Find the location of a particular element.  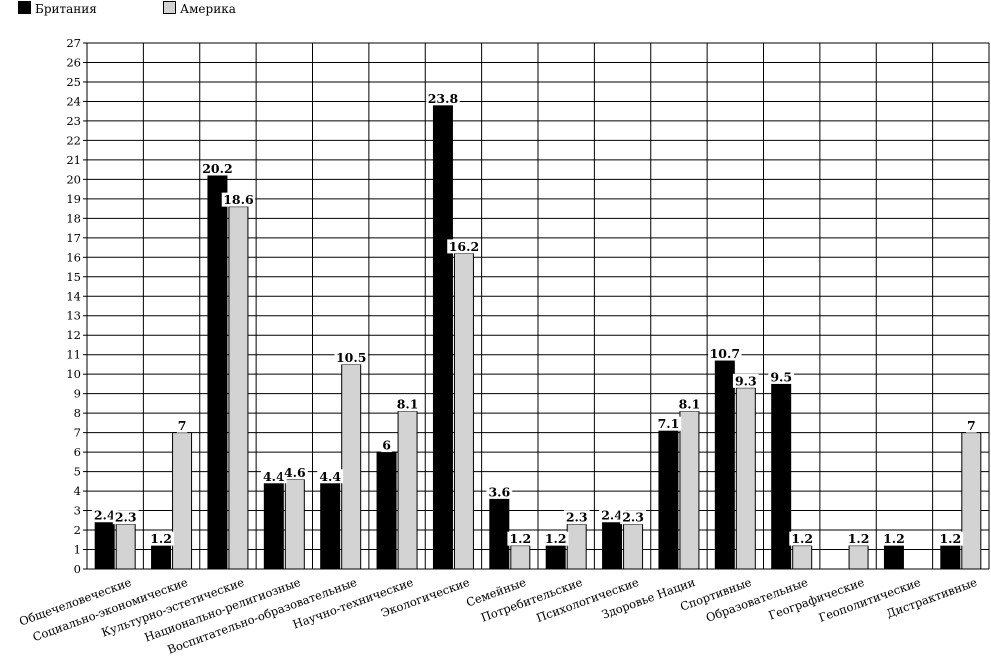

y-tick-label: 10 is located at coordinates (73, 374).